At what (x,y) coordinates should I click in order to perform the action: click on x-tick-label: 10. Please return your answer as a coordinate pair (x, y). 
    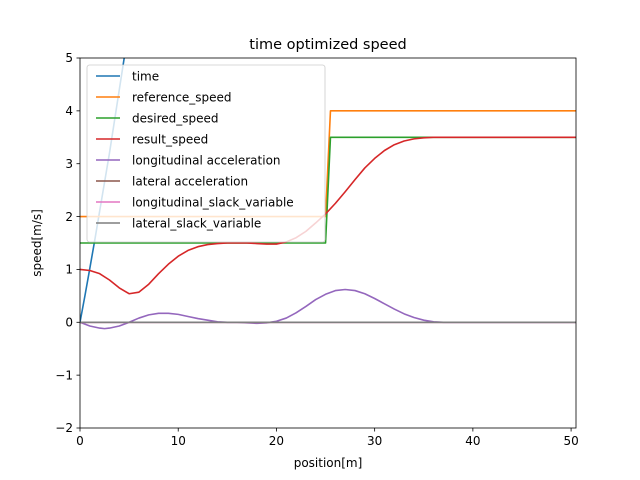
    Looking at the image, I should click on (178, 441).